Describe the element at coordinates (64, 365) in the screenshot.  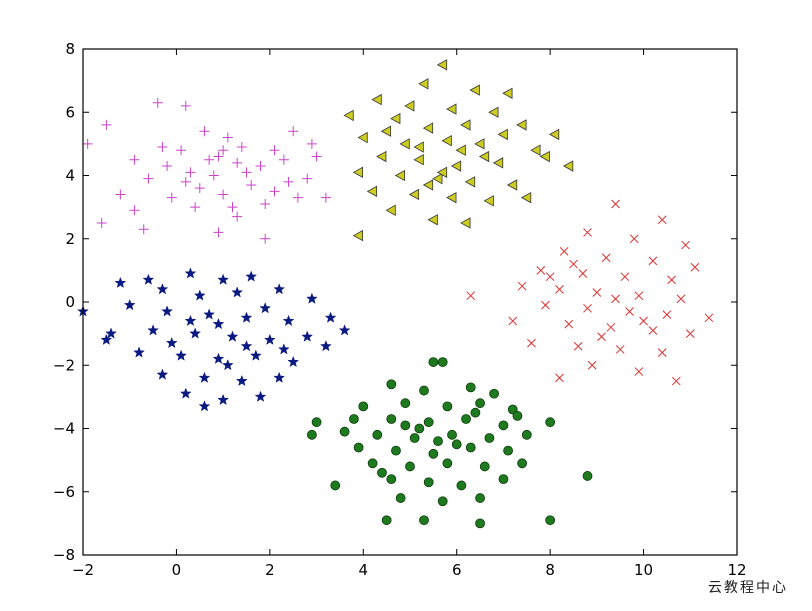
I see `y-tick-label: −2` at that location.